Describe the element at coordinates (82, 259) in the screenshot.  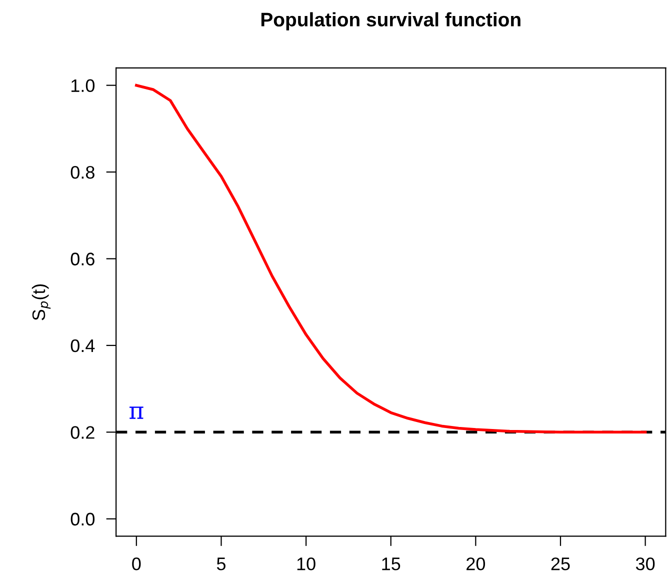
I see `y-tick-label: 0.6` at that location.